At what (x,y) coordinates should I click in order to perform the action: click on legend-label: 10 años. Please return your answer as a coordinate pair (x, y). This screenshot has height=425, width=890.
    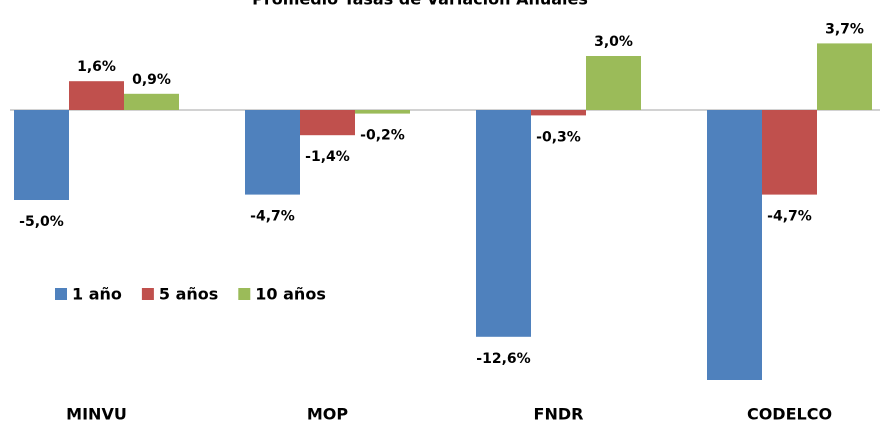
    Looking at the image, I should click on (290, 294).